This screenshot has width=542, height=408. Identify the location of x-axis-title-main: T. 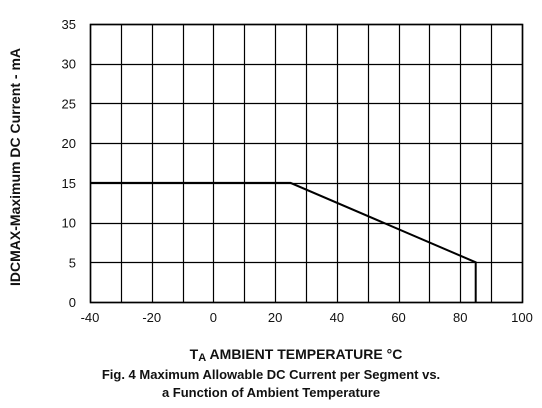
(194, 354).